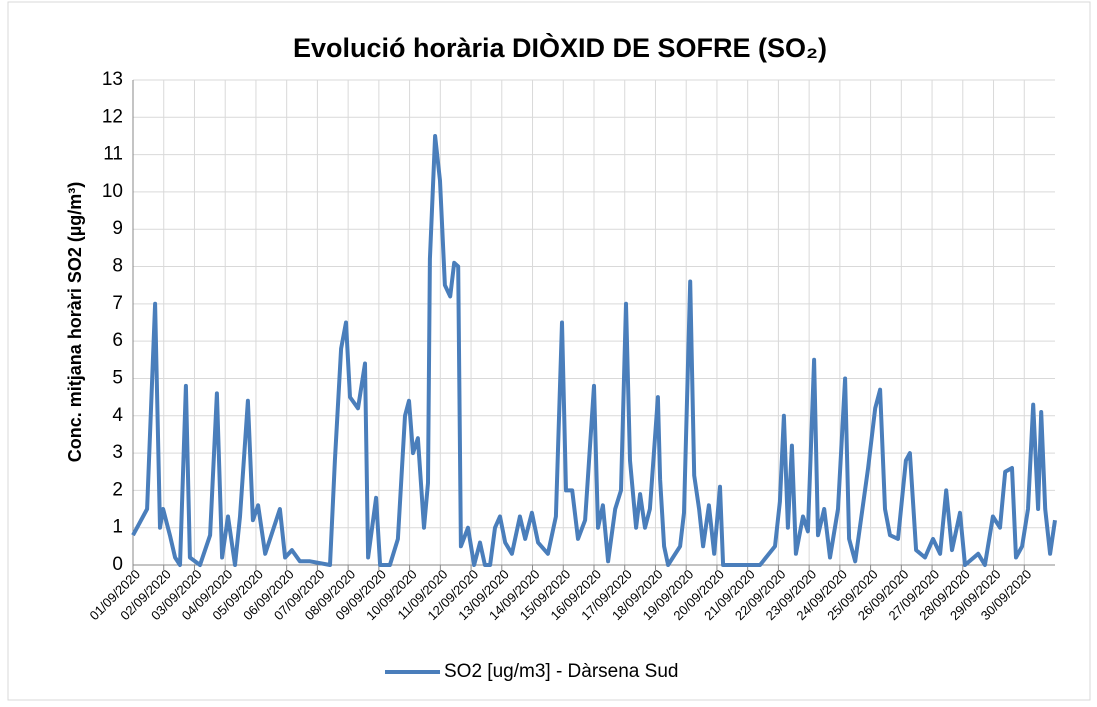 Image resolution: width=1097 pixels, height=707 pixels. I want to click on y-tick-label: 2, so click(117, 489).